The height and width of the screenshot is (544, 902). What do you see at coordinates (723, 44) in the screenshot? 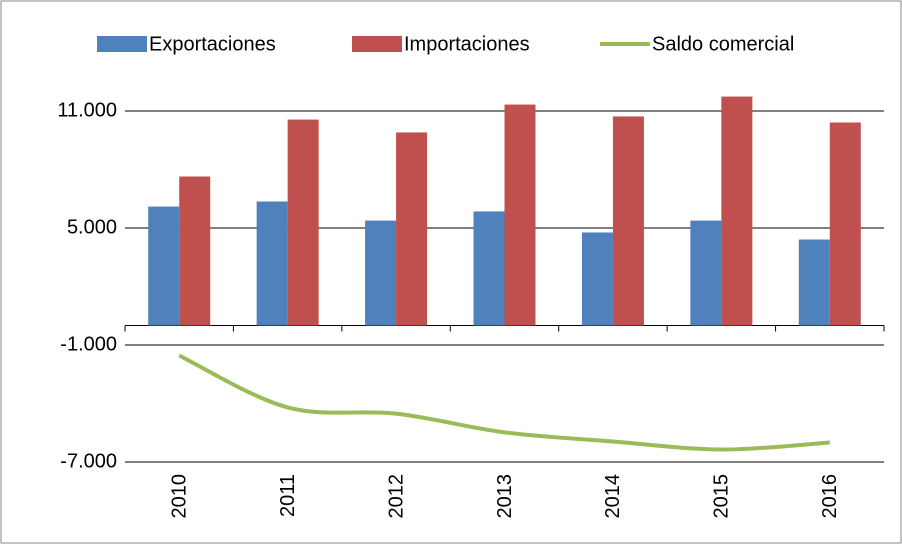
I see `legend-label: Saldo comercial` at bounding box center [723, 44].